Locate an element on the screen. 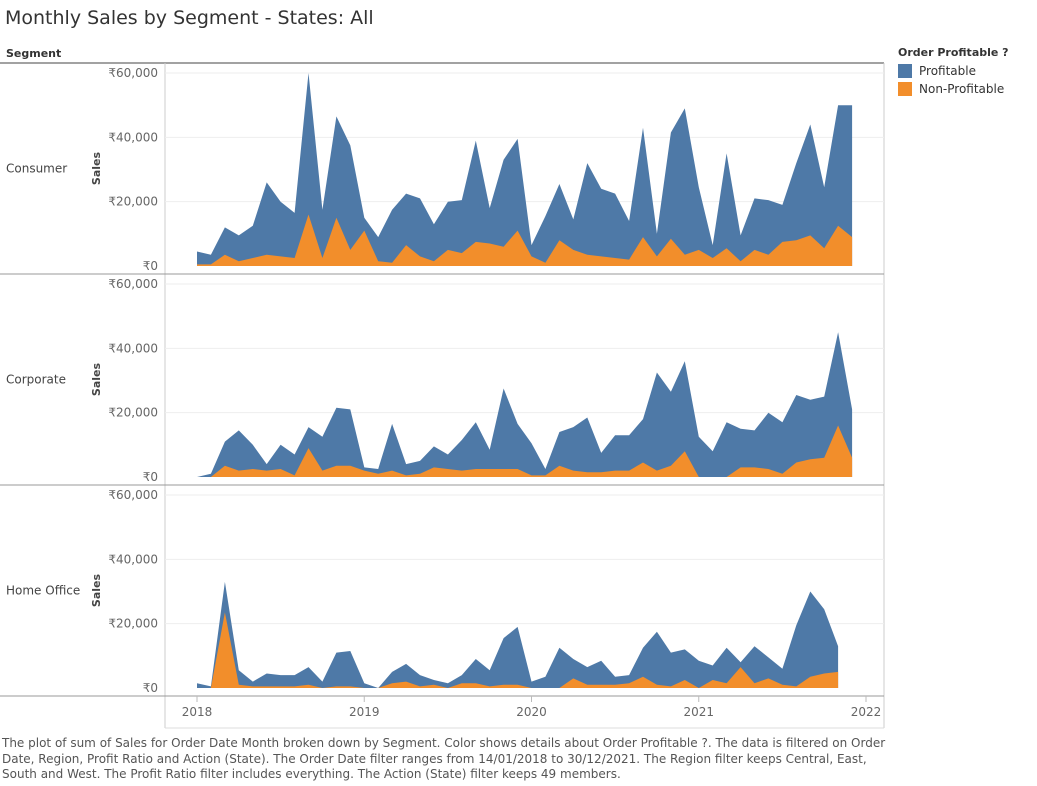 This screenshot has height=786, width=1037. legend-item-profitable: Profitable is located at coordinates (953, 71).